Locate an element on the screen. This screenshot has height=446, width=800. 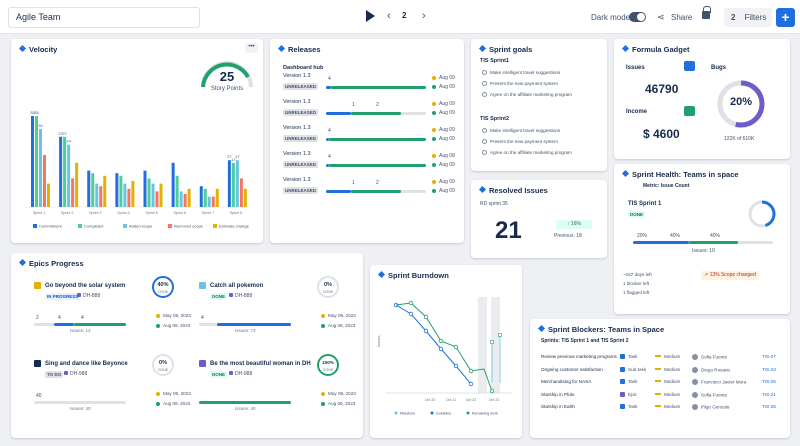
release-count-done: 2 is located at coordinates (377, 183).